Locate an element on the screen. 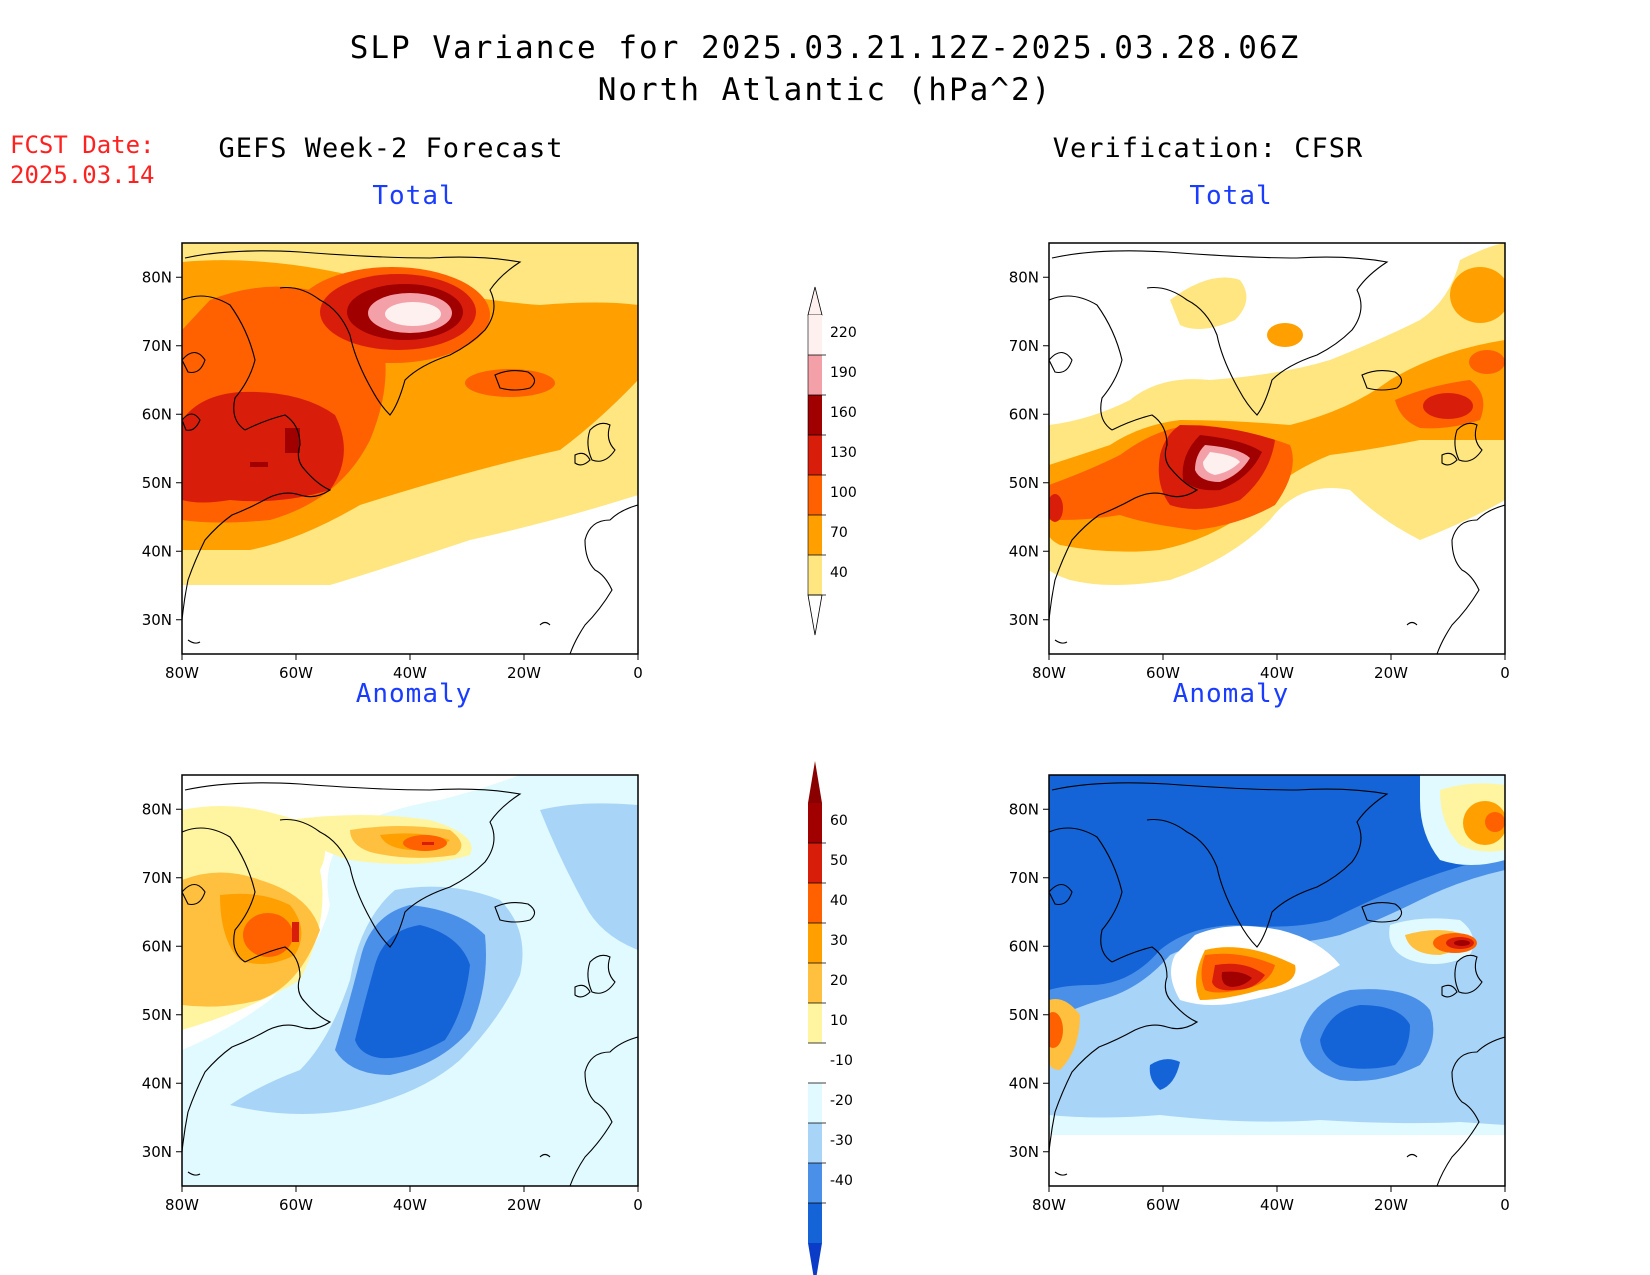 Image resolution: width=1650 pixels, height=1275 pixels. anomaly-colorbar-label: -10 is located at coordinates (841, 1061).